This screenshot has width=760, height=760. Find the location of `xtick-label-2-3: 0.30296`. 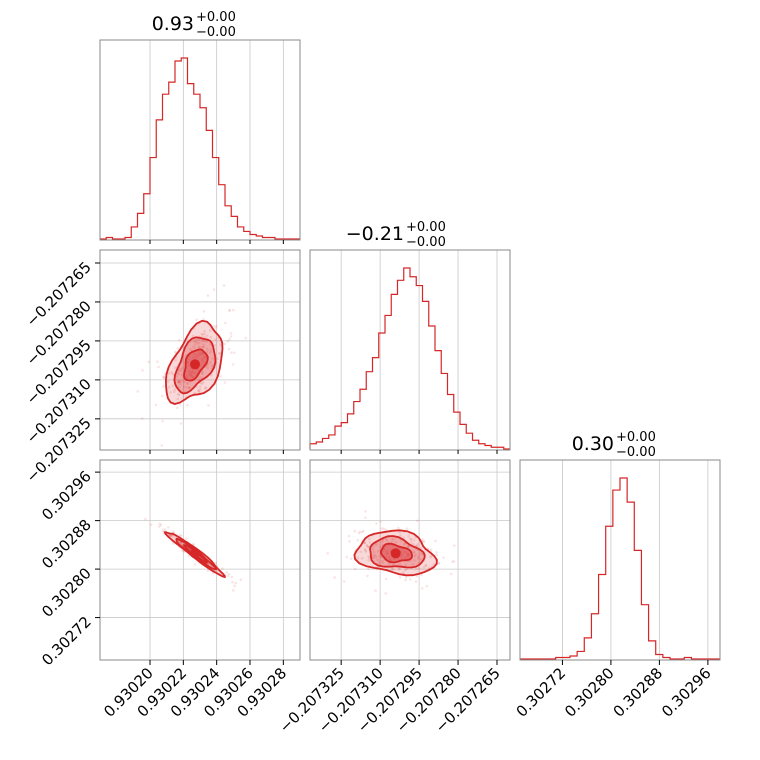

xtick-label-2-3: 0.30296 is located at coordinates (686, 692).